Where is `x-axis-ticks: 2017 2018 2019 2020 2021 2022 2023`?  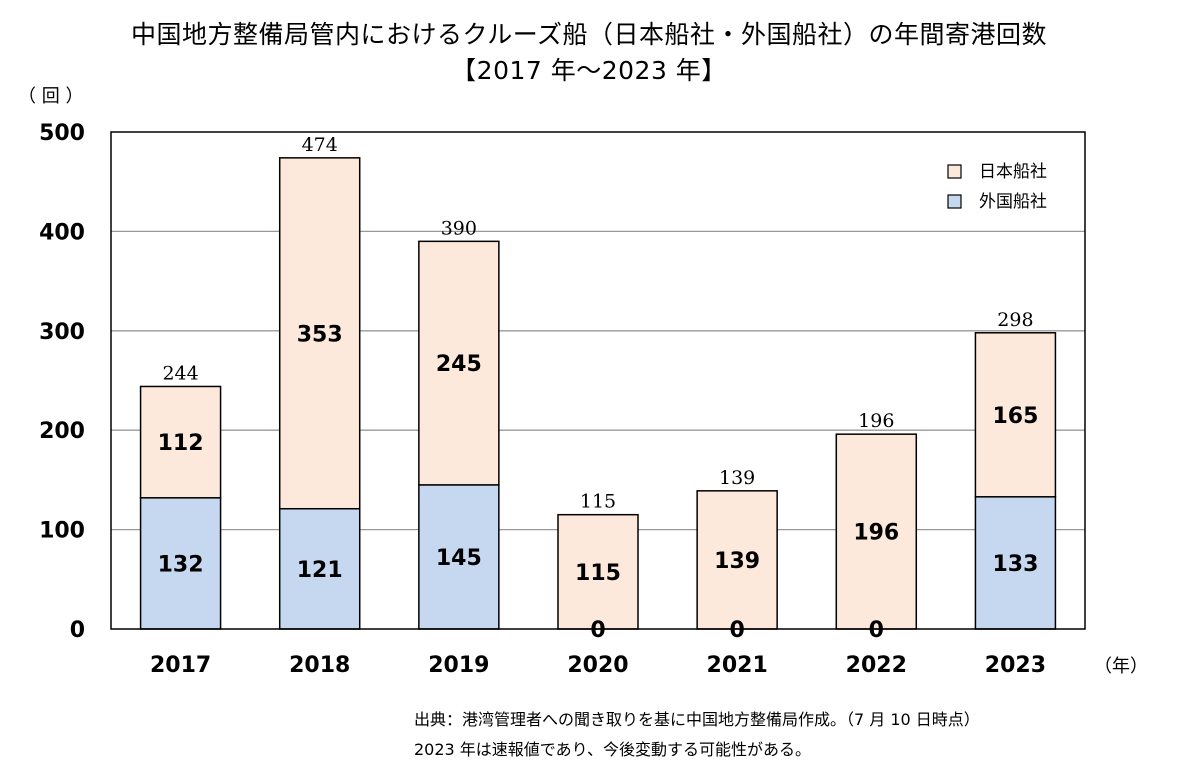
x-axis-ticks: 2017 2018 2019 2020 2021 2022 2023 is located at coordinates (598, 665).